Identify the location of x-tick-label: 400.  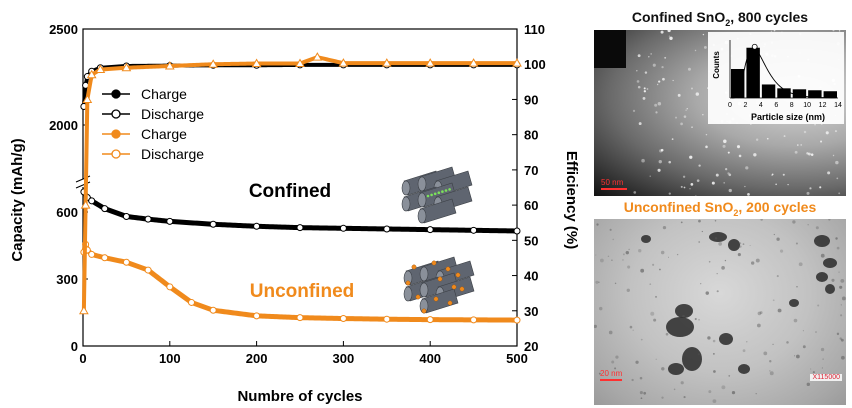
(430, 358).